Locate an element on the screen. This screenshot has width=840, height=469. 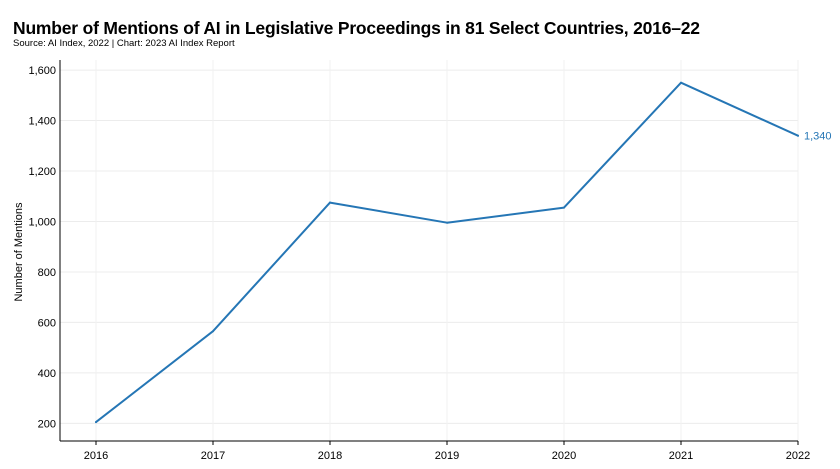
x-tick-label: 2020 is located at coordinates (564, 456).